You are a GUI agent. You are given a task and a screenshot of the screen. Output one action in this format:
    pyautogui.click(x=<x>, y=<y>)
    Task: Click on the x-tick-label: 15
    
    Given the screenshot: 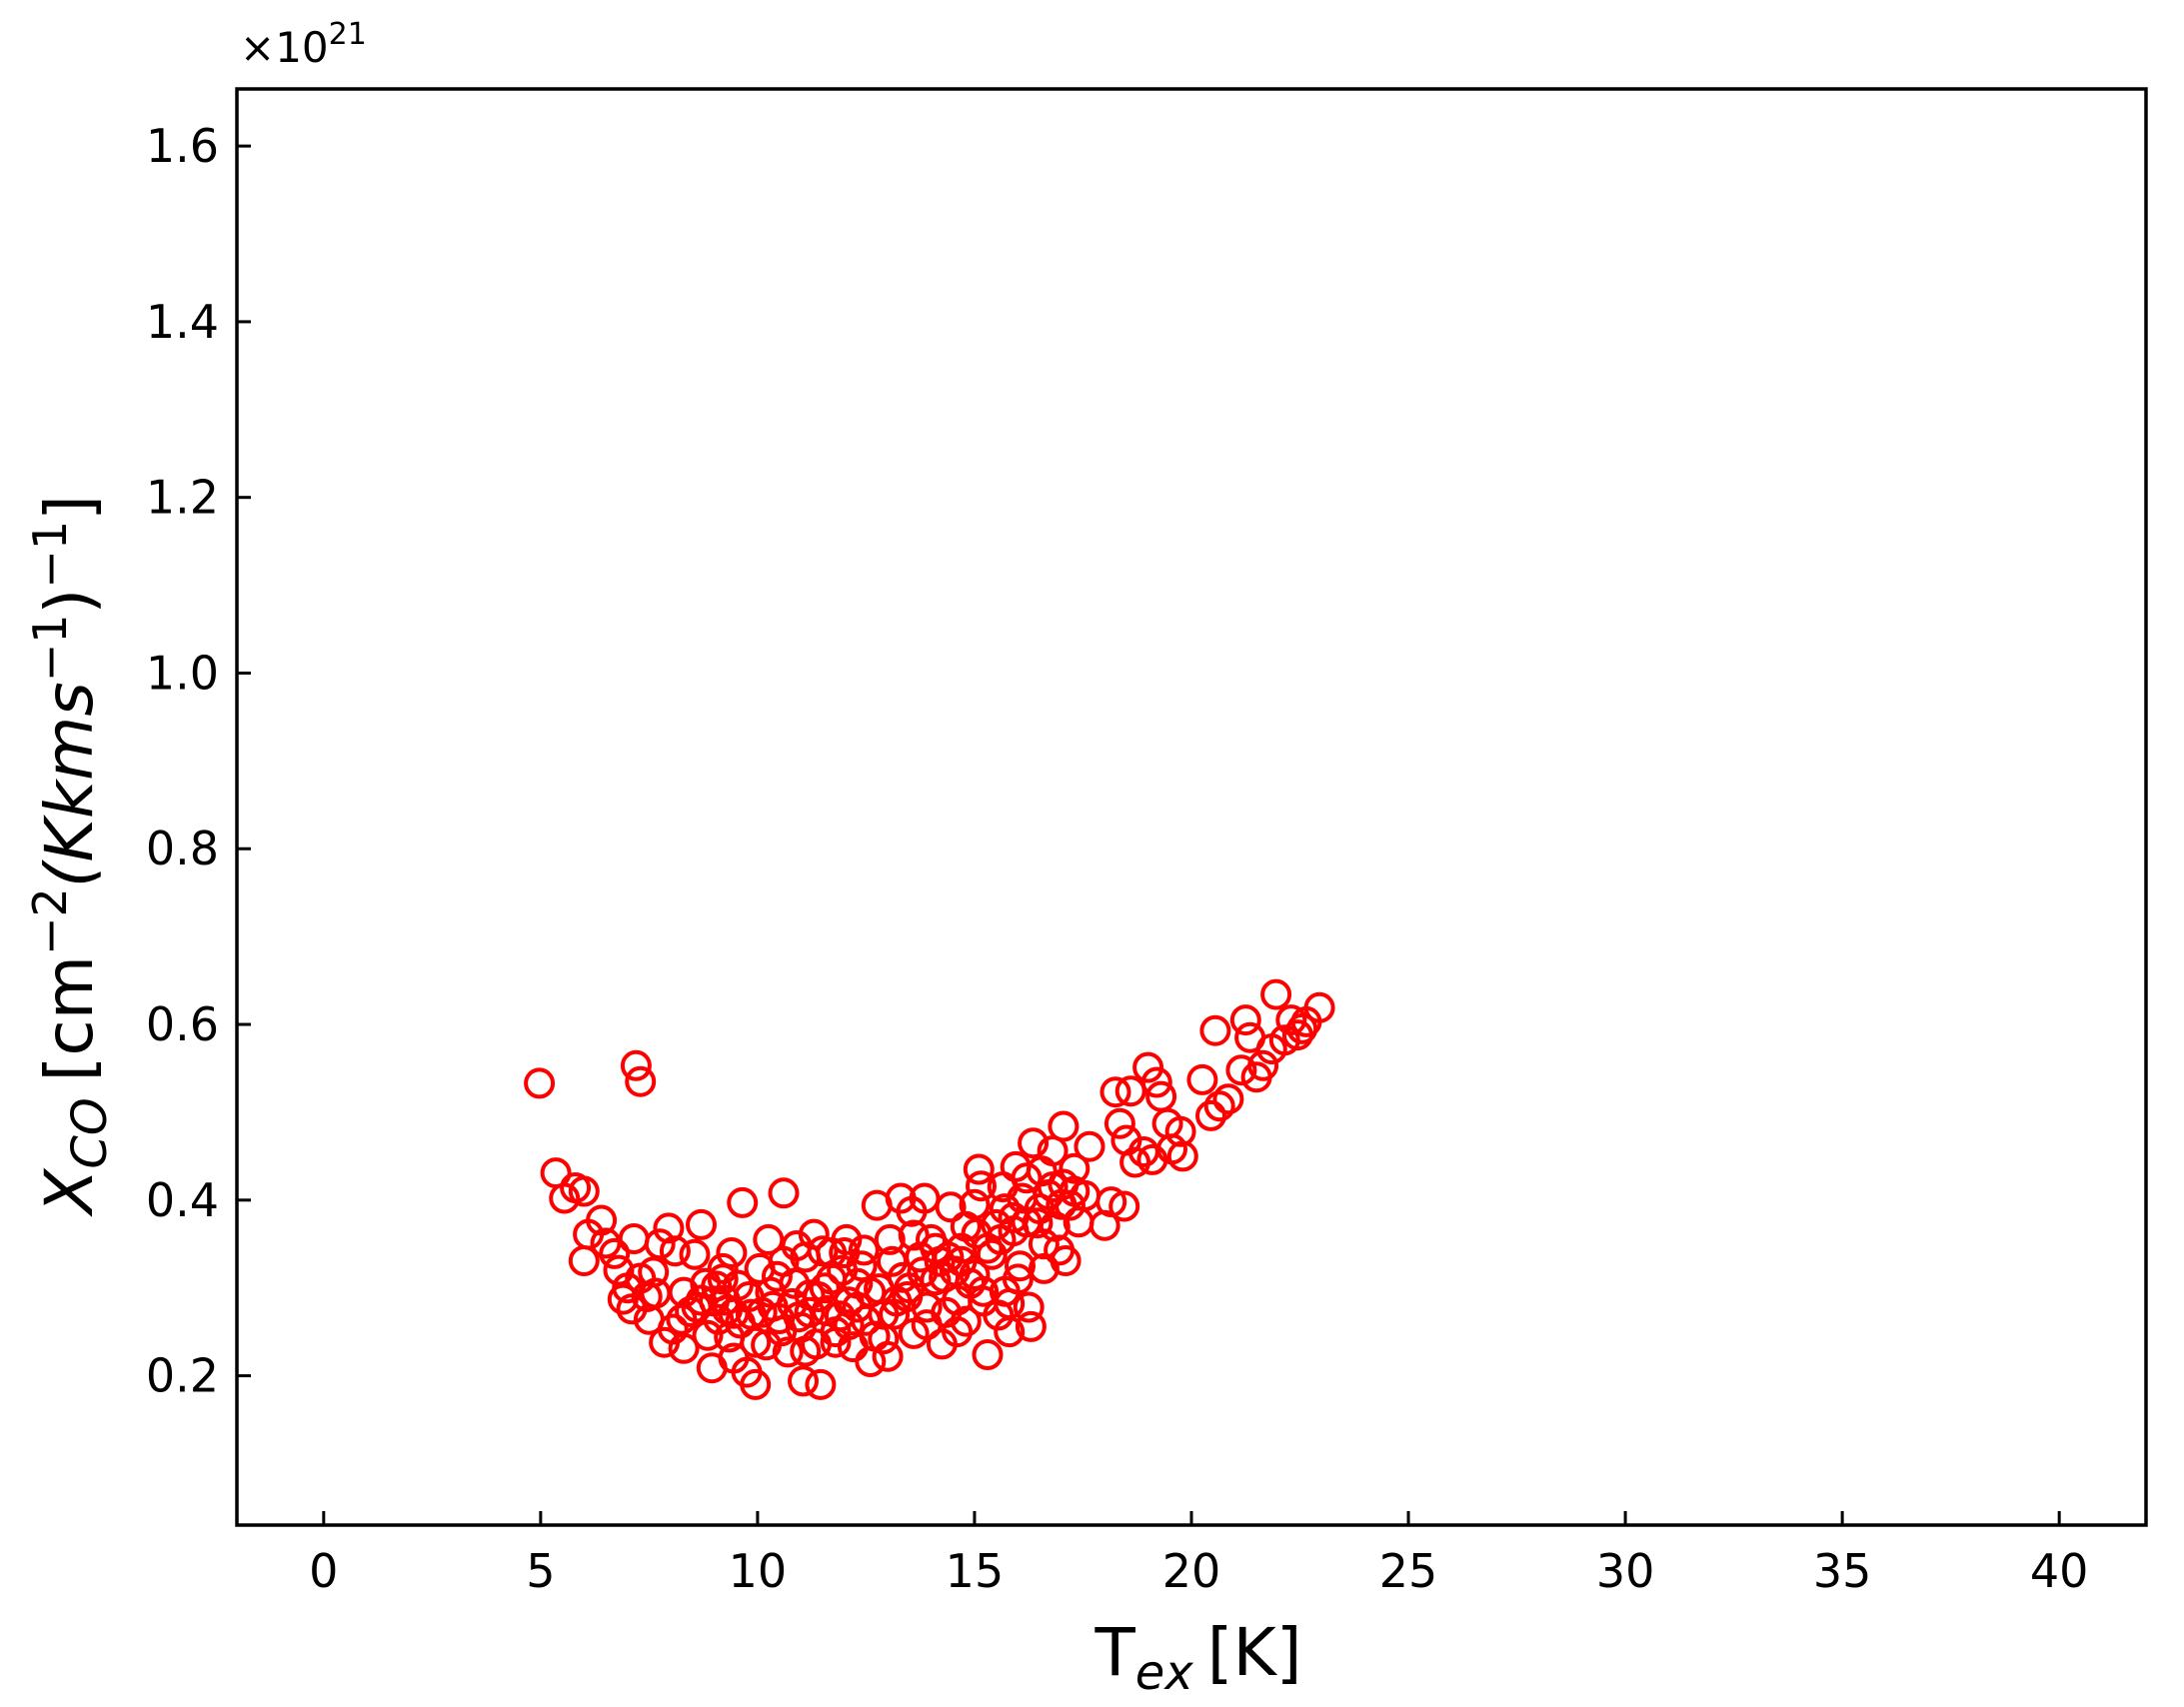 What is the action you would take?
    pyautogui.click(x=975, y=1571)
    